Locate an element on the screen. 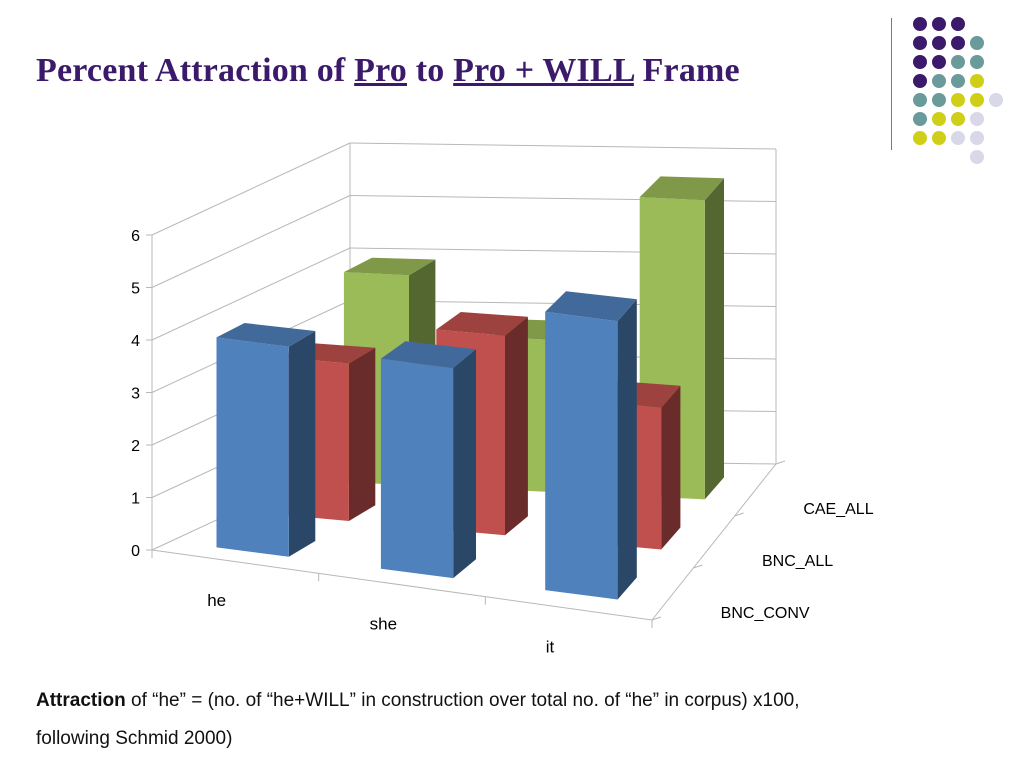 The width and height of the screenshot is (1024, 768). bar-he-bnc-conv is located at coordinates (266, 440).